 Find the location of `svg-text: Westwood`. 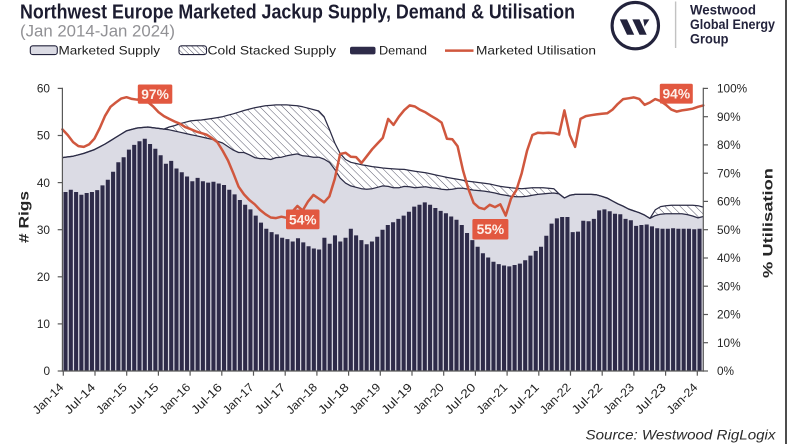

svg-text: Westwood is located at coordinates (723, 9).